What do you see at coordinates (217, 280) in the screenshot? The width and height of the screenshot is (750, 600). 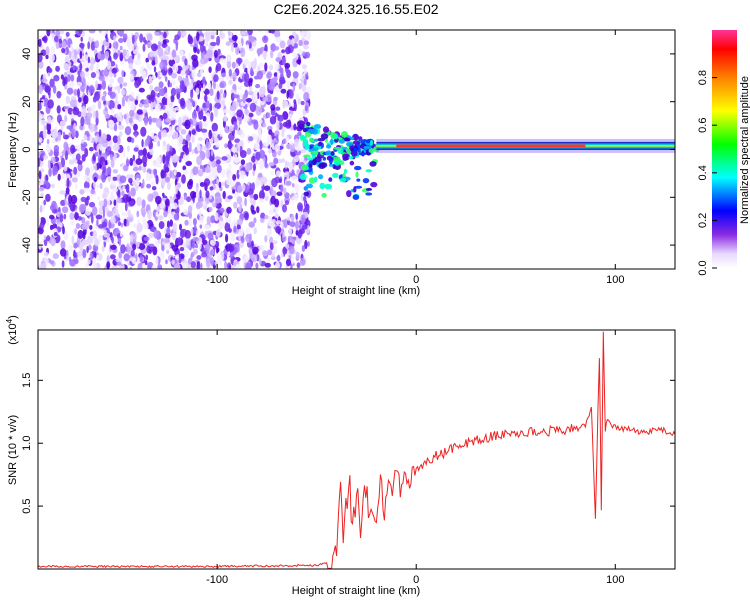 I see `top-x-tick-label: -100` at bounding box center [217, 280].